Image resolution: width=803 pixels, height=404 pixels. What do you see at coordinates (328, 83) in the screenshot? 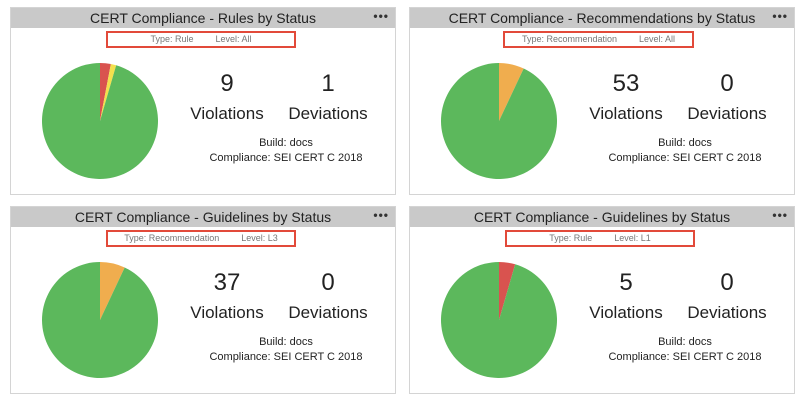
I see `deviations-count: 1` at bounding box center [328, 83].